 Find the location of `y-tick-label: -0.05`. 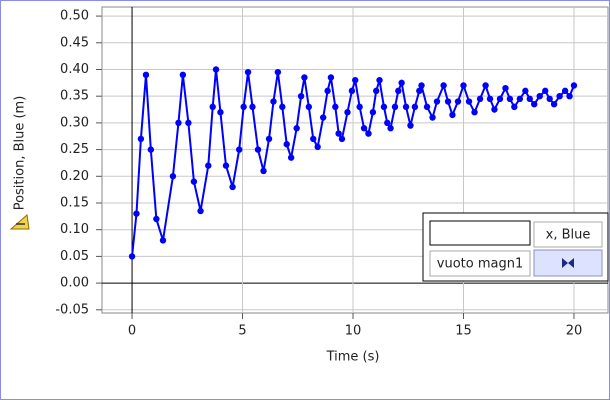

y-tick-label: -0.05 is located at coordinates (72, 309).